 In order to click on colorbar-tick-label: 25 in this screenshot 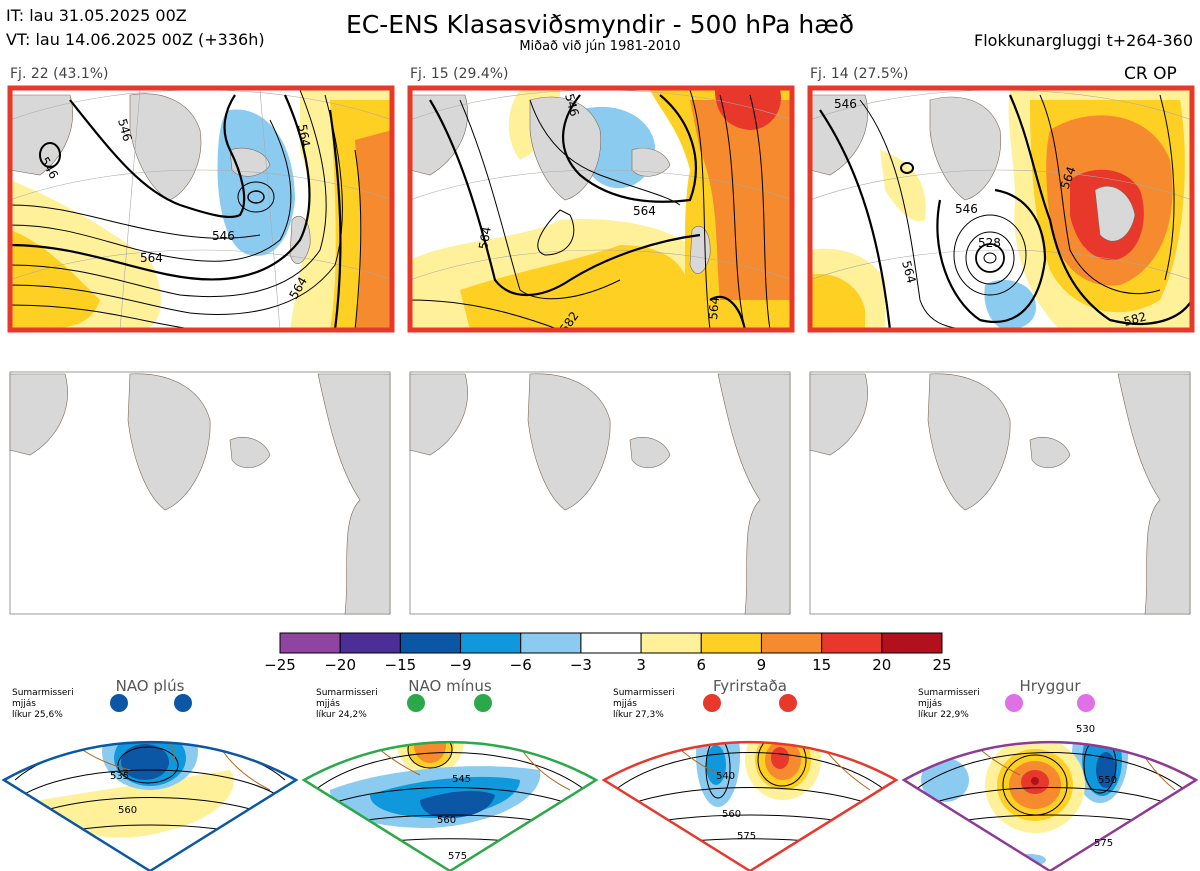, I will do `click(941, 665)`.